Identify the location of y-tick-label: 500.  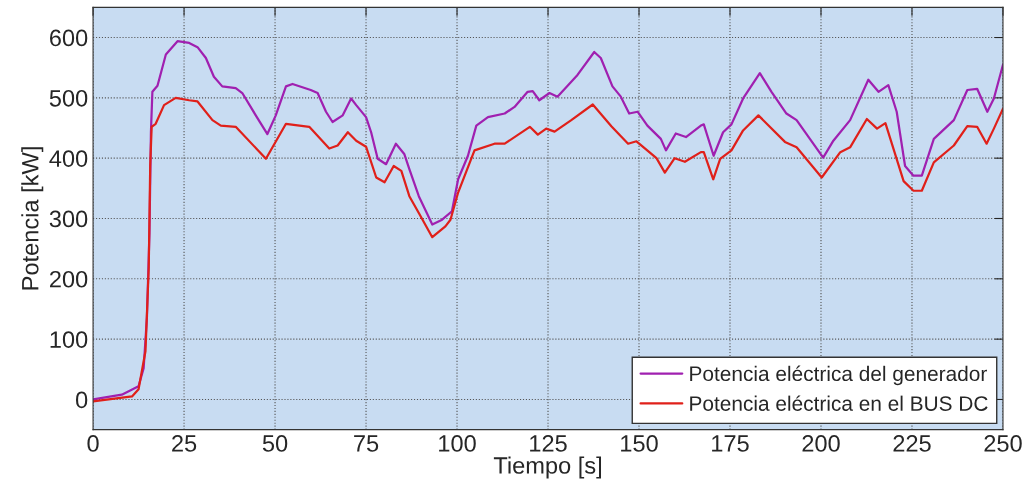
(68, 98).